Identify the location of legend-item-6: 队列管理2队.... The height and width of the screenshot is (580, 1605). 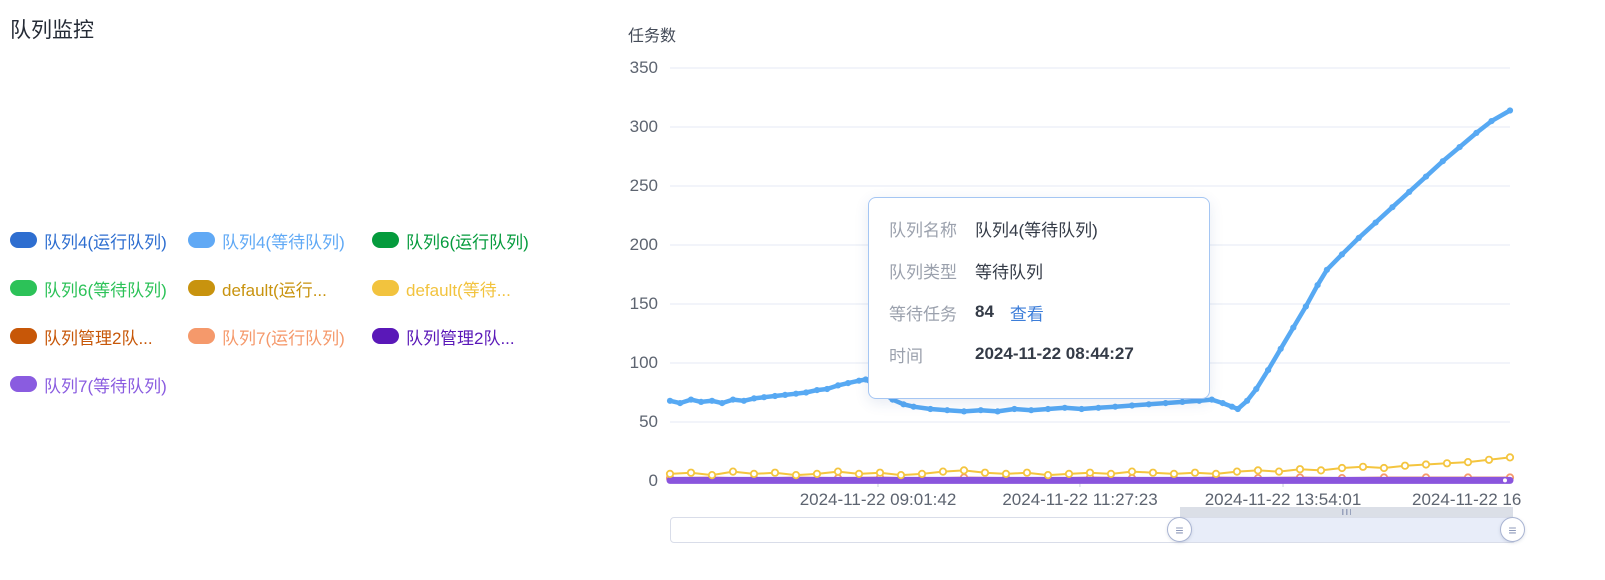
(99, 336).